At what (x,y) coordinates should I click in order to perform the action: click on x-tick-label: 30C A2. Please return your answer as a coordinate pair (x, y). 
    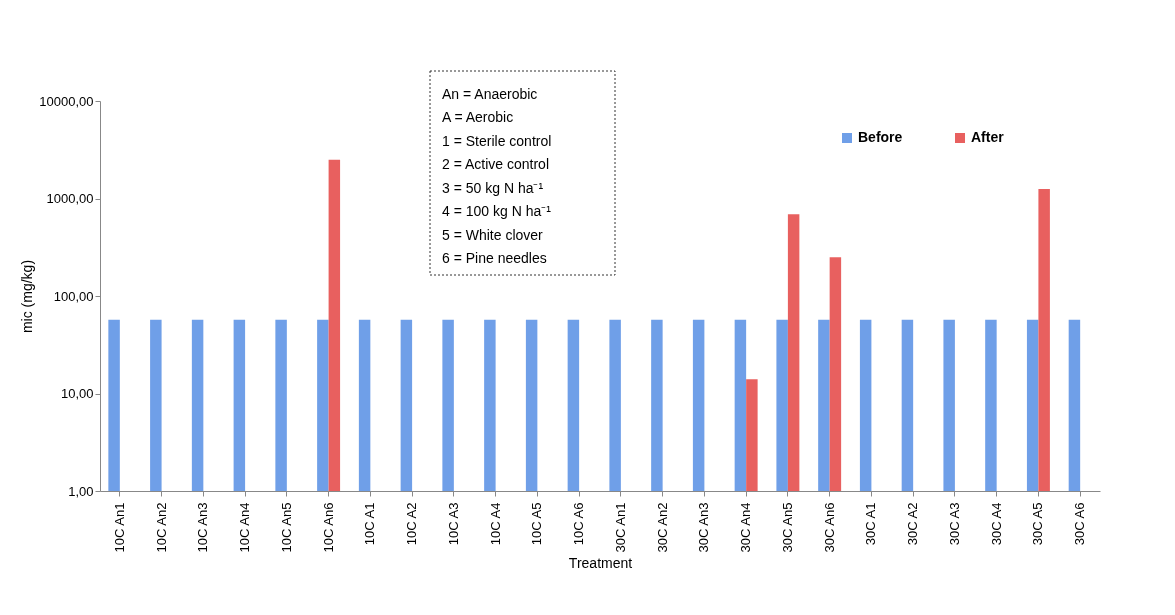
    Looking at the image, I should click on (913, 524).